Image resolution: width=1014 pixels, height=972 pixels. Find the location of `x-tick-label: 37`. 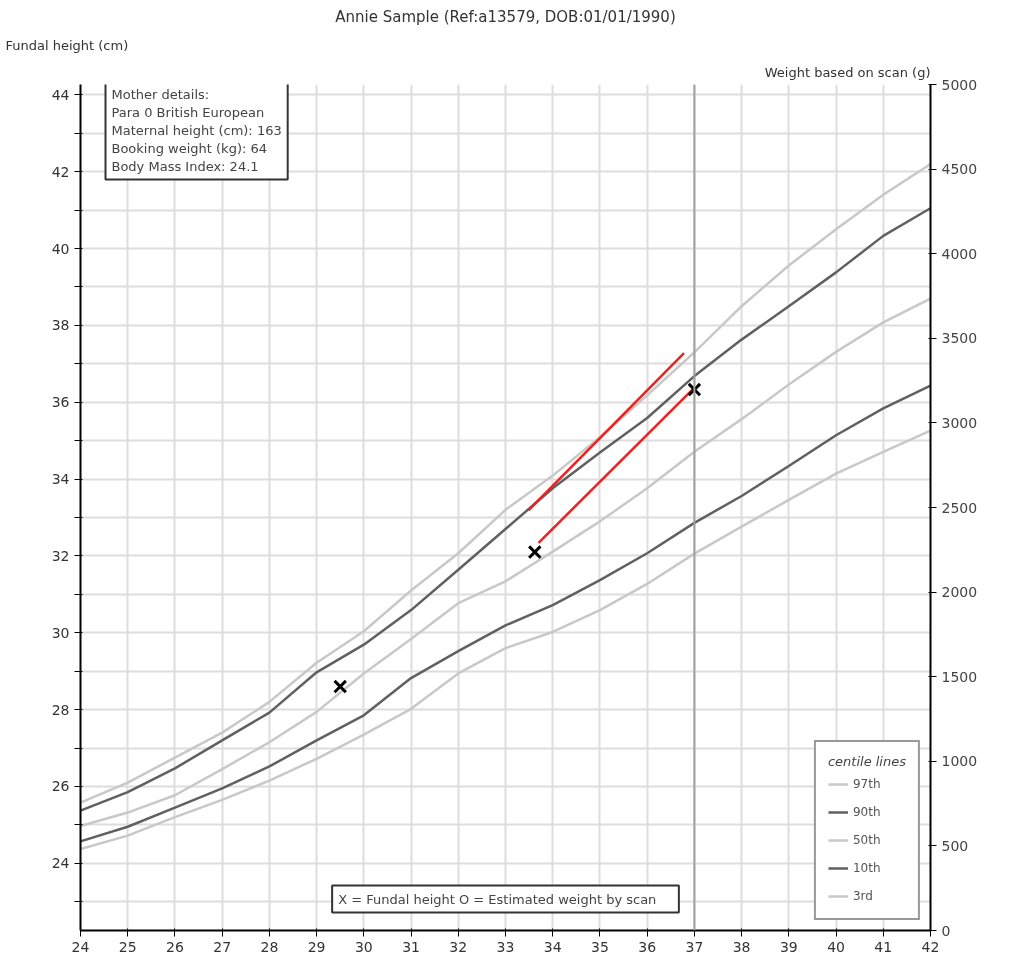

x-tick-label: 37 is located at coordinates (694, 946).